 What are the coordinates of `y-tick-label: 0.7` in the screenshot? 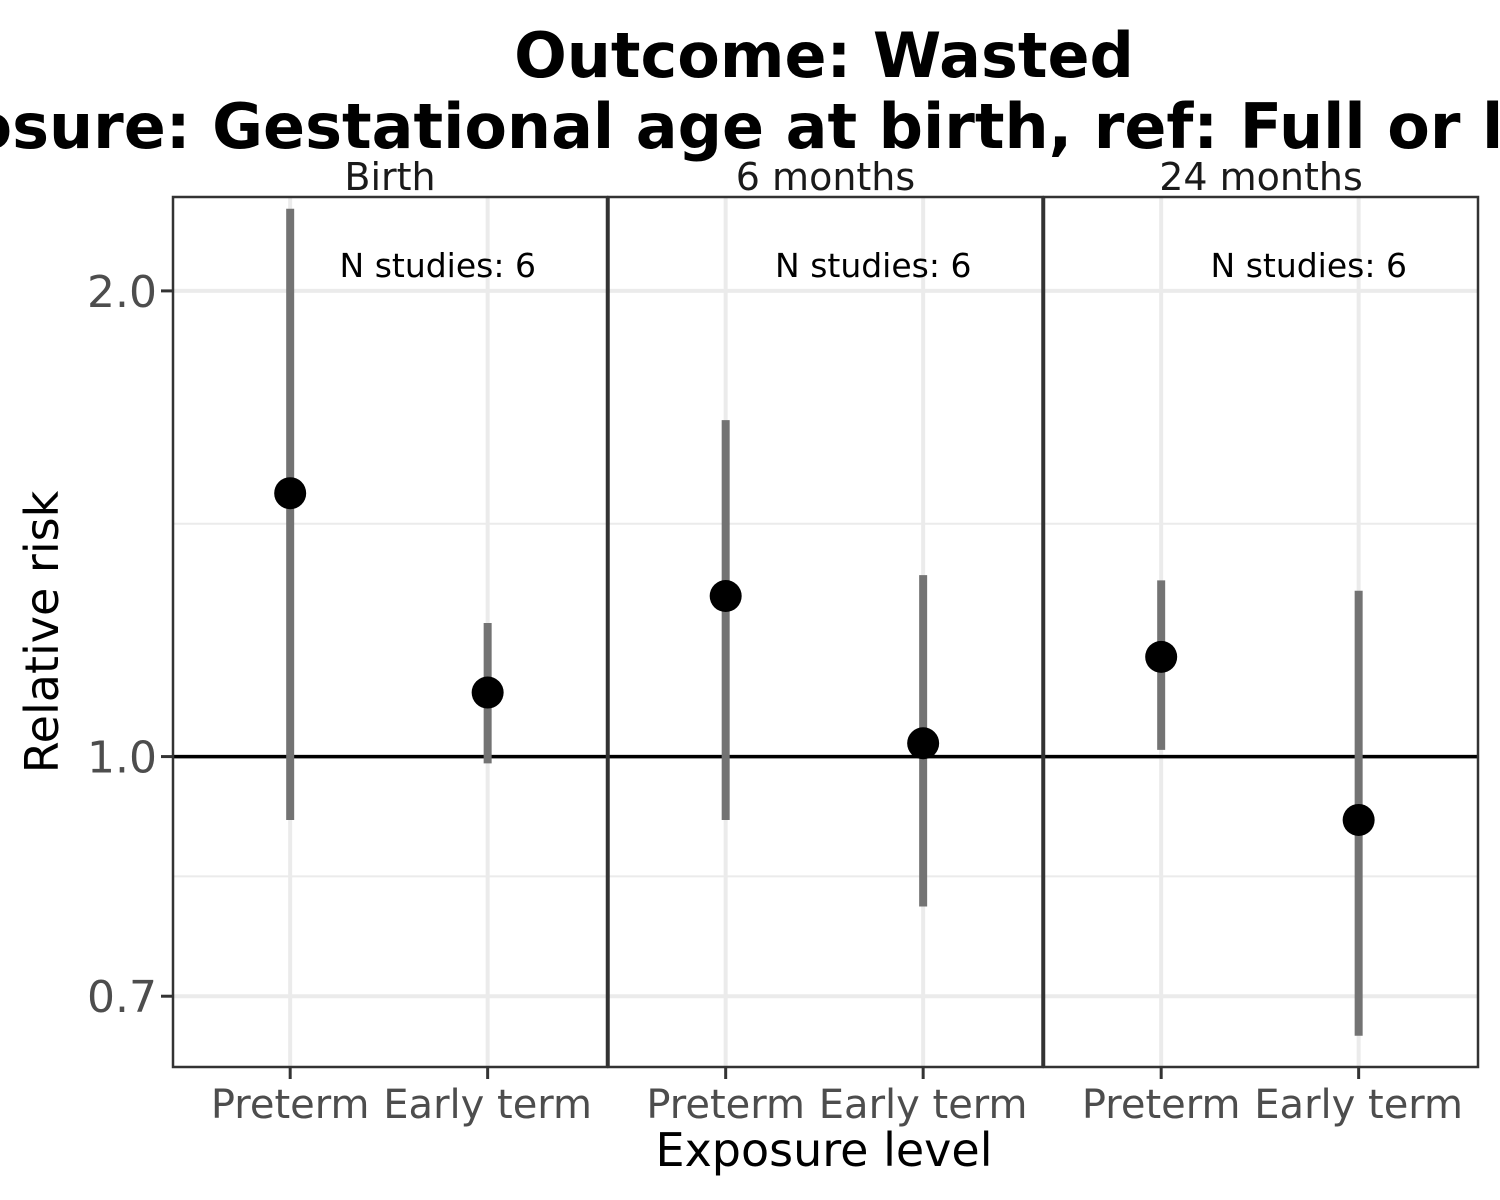 It's located at (122, 997).